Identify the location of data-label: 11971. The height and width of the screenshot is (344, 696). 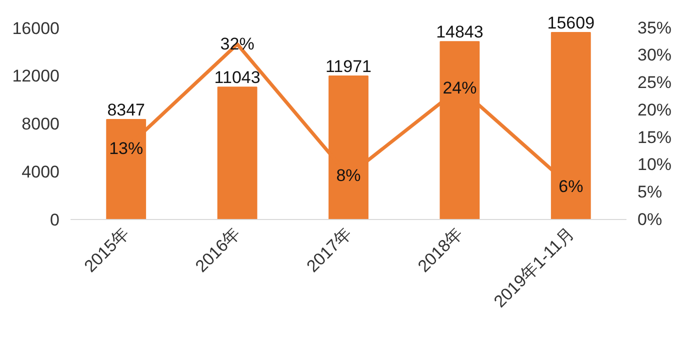
(348, 66).